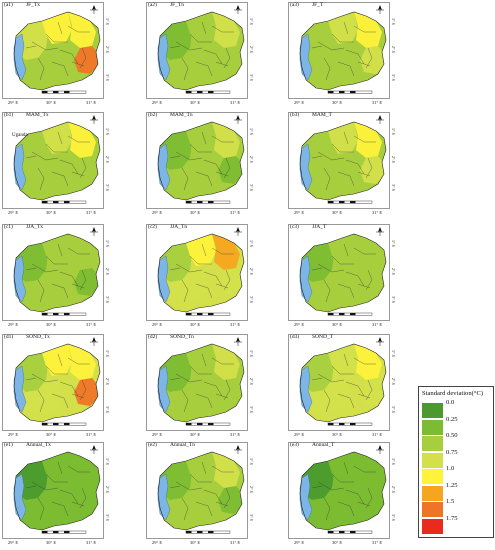  Describe the element at coordinates (318, 5) in the screenshot. I see `panel-title: JF_T` at that location.